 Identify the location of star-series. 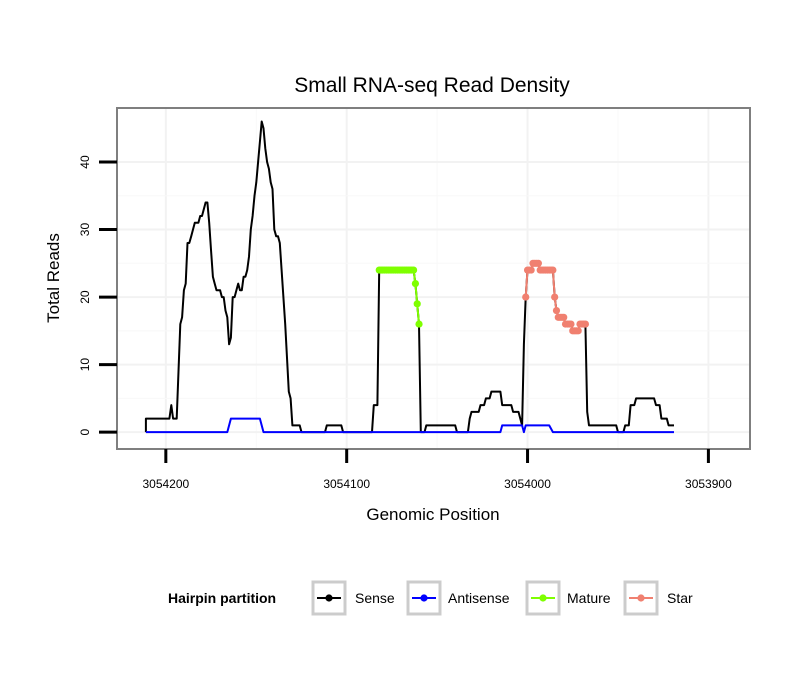
(556, 297).